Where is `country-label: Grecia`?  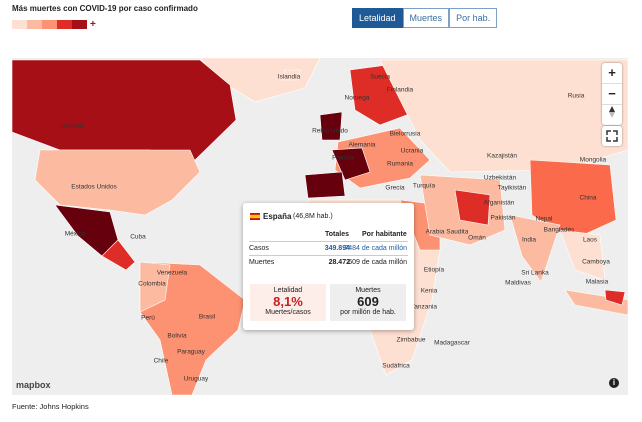 country-label: Grecia is located at coordinates (395, 188).